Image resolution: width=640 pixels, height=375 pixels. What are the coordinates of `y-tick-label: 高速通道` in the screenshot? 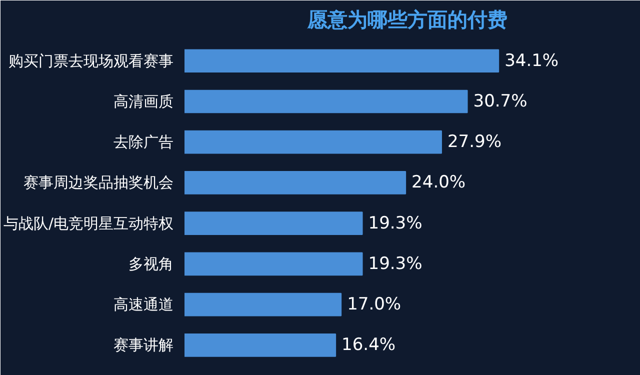 It's located at (144, 305).